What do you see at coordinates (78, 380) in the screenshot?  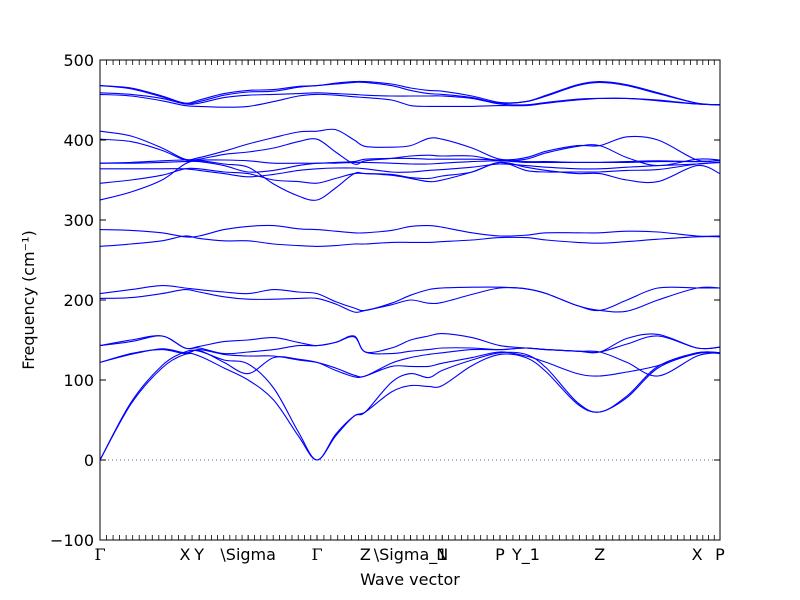 I see `y-tick-label: 100` at bounding box center [78, 380].